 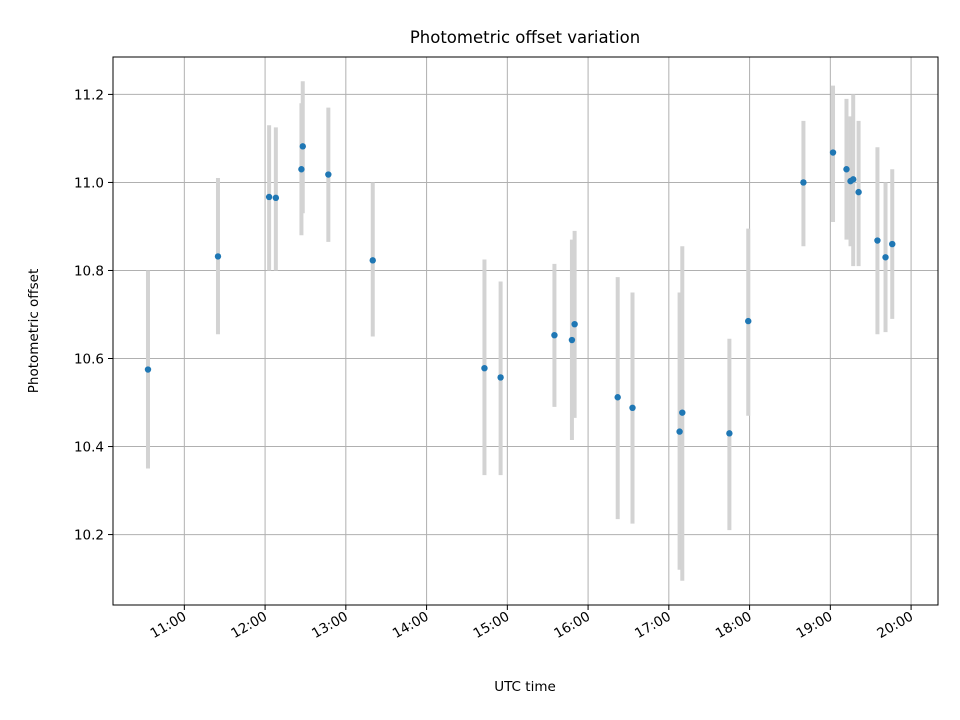 What do you see at coordinates (89, 536) in the screenshot?
I see `y-tick-label: 10.2` at bounding box center [89, 536].